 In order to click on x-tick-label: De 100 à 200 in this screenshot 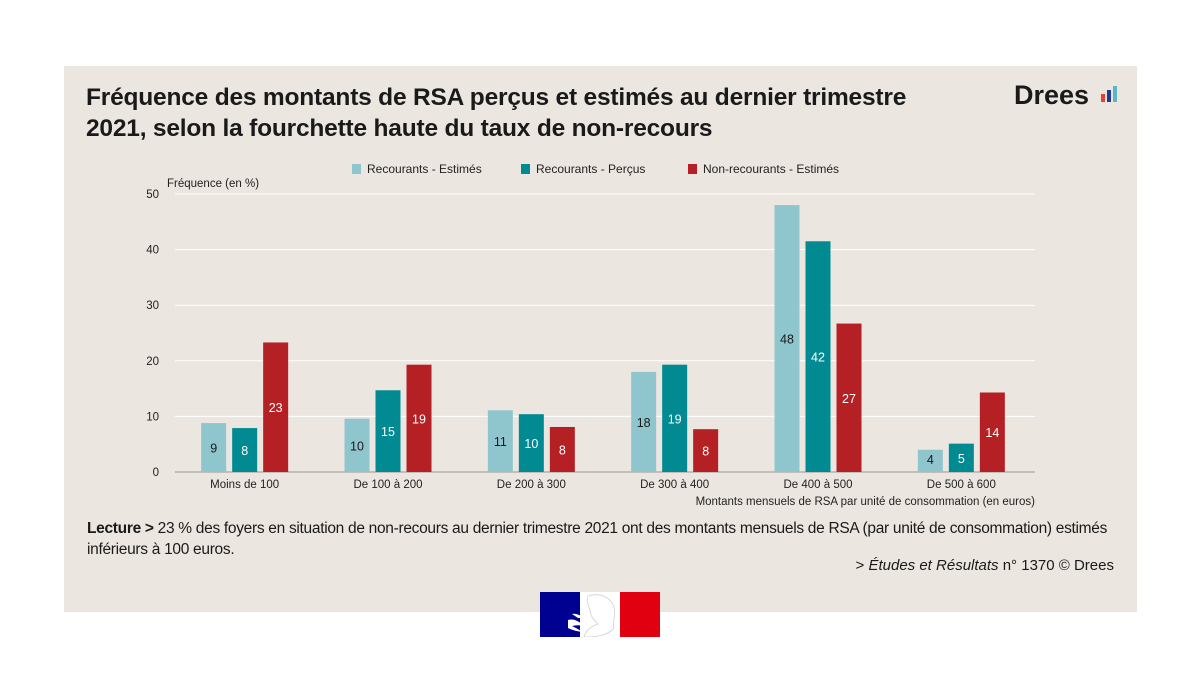, I will do `click(387, 485)`.